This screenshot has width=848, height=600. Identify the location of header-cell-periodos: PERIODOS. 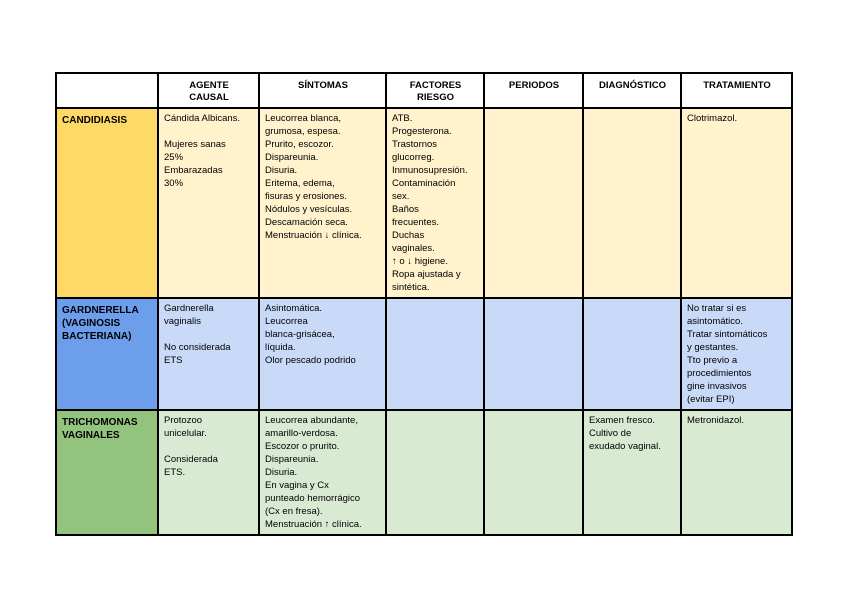
(533, 90).